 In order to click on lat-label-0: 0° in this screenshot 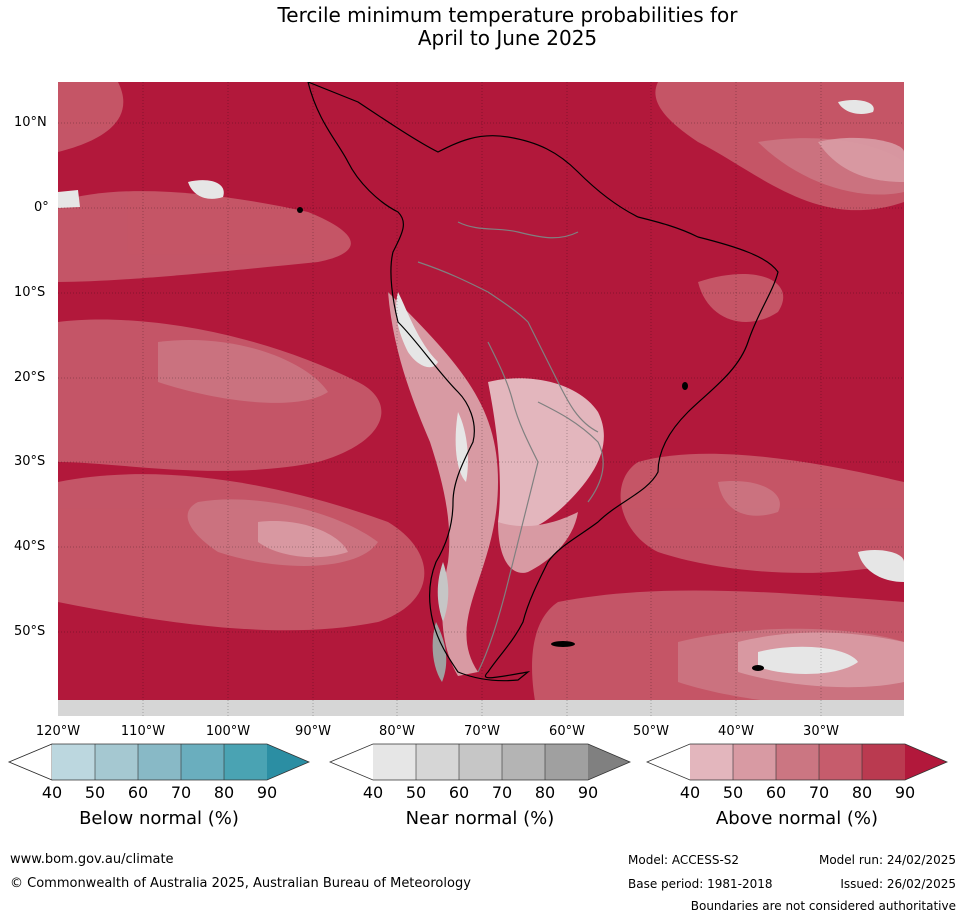, I will do `click(41, 207)`.